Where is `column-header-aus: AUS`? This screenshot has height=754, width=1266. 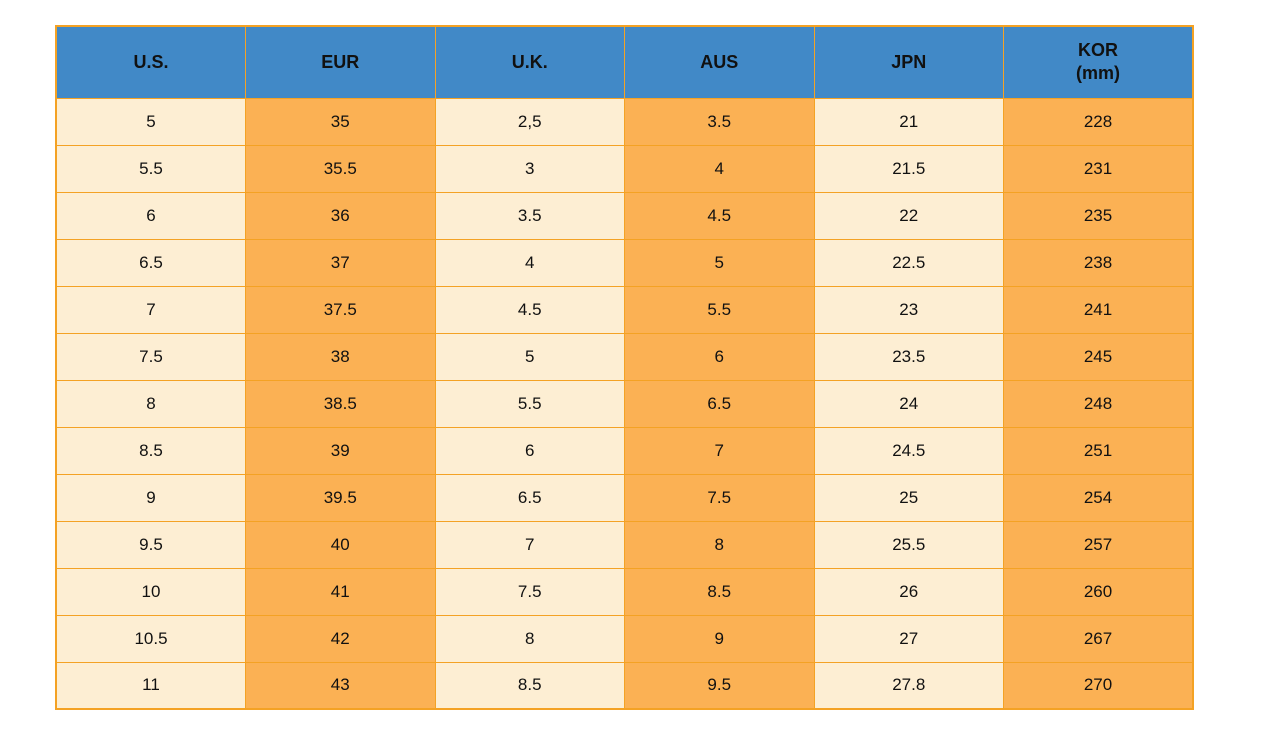
column-header-aus: AUS is located at coordinates (719, 62).